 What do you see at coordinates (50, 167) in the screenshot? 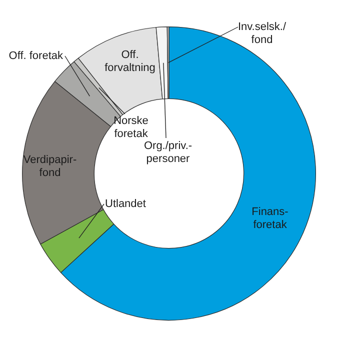
I see `slice-label: Verdipapir-fond` at bounding box center [50, 167].